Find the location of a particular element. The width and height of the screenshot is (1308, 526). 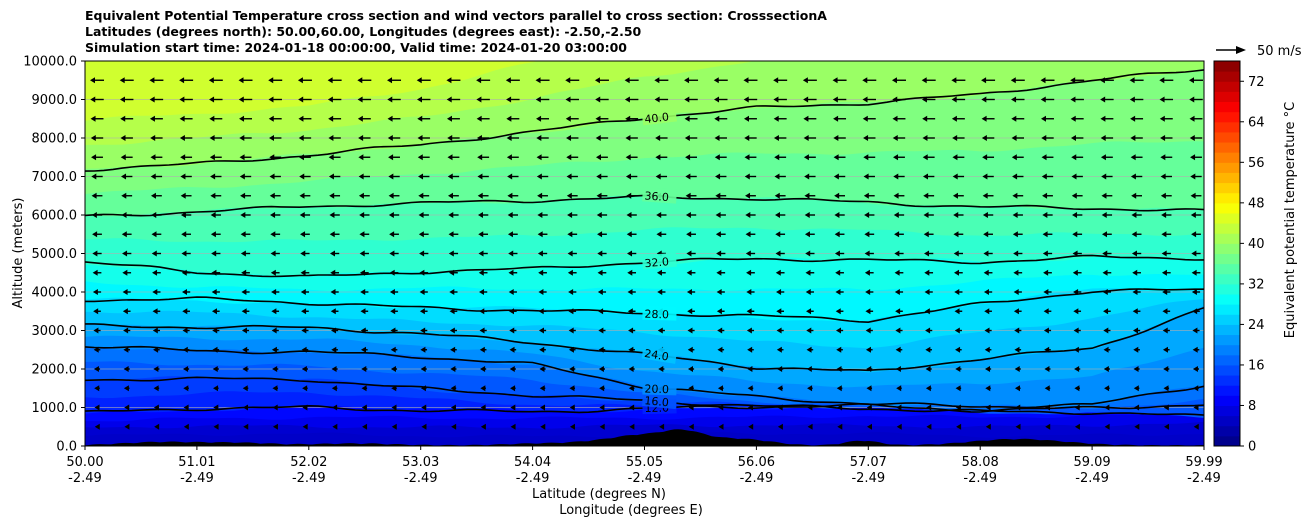

quiver-key-label: 50 m/s is located at coordinates (1279, 51).